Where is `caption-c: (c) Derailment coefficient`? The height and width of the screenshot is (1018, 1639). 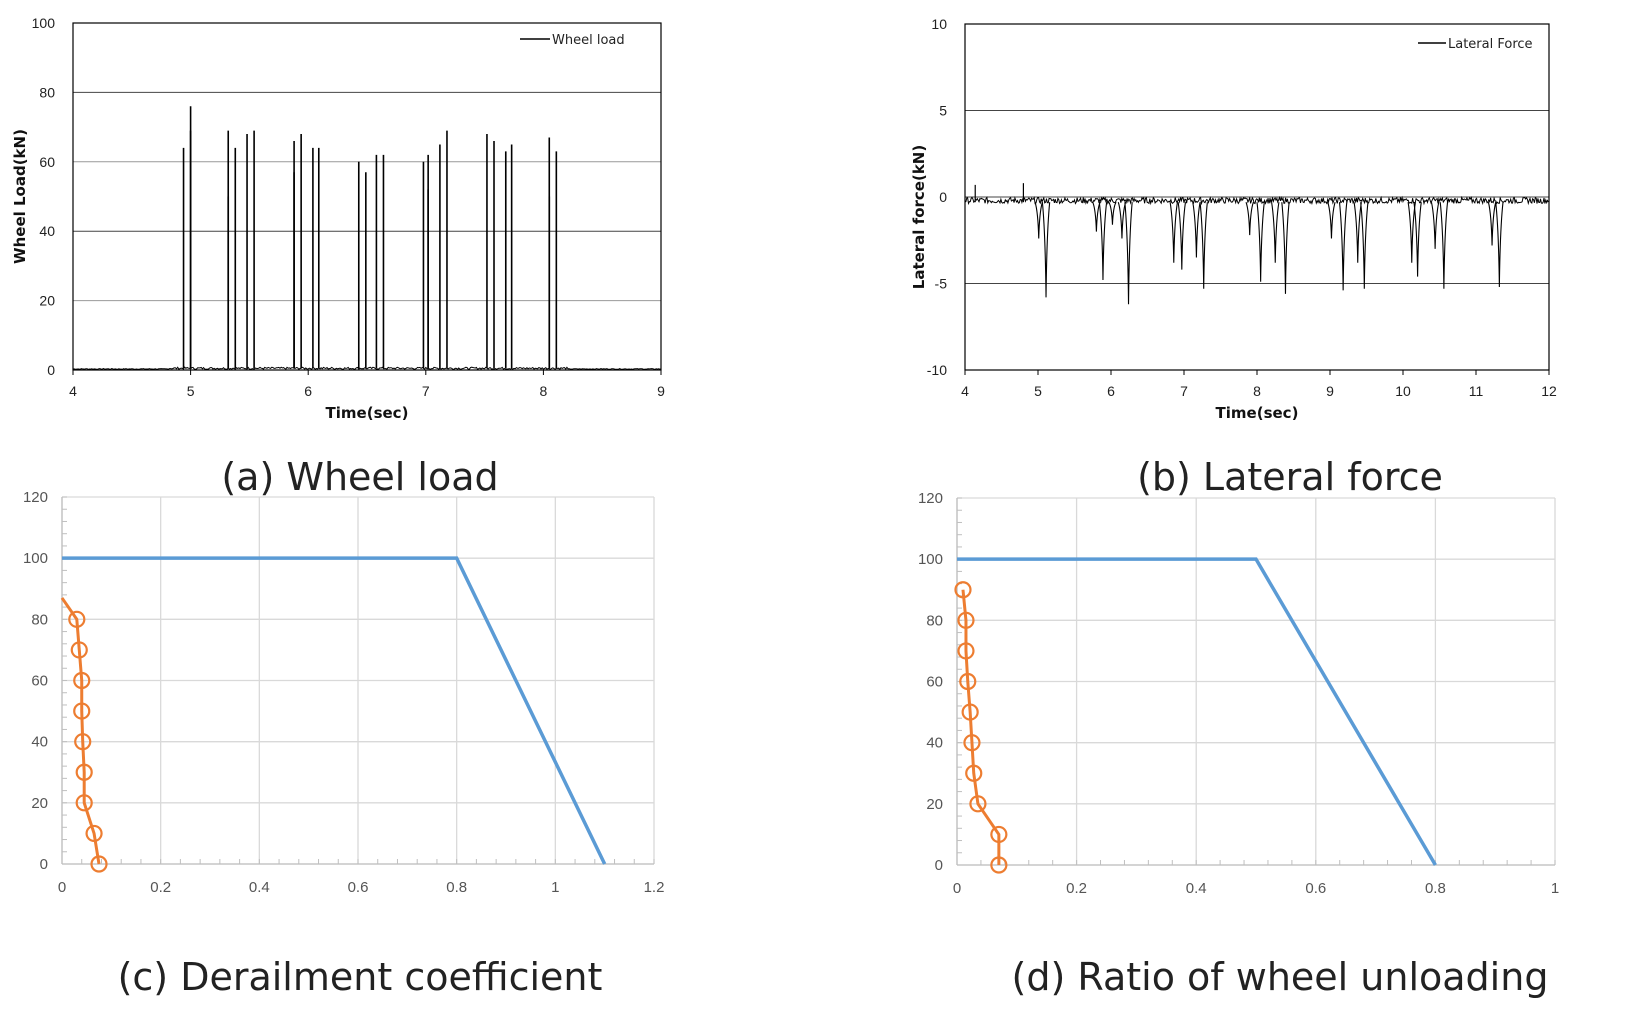
caption-c: (c) Derailment coefficient is located at coordinates (360, 977).